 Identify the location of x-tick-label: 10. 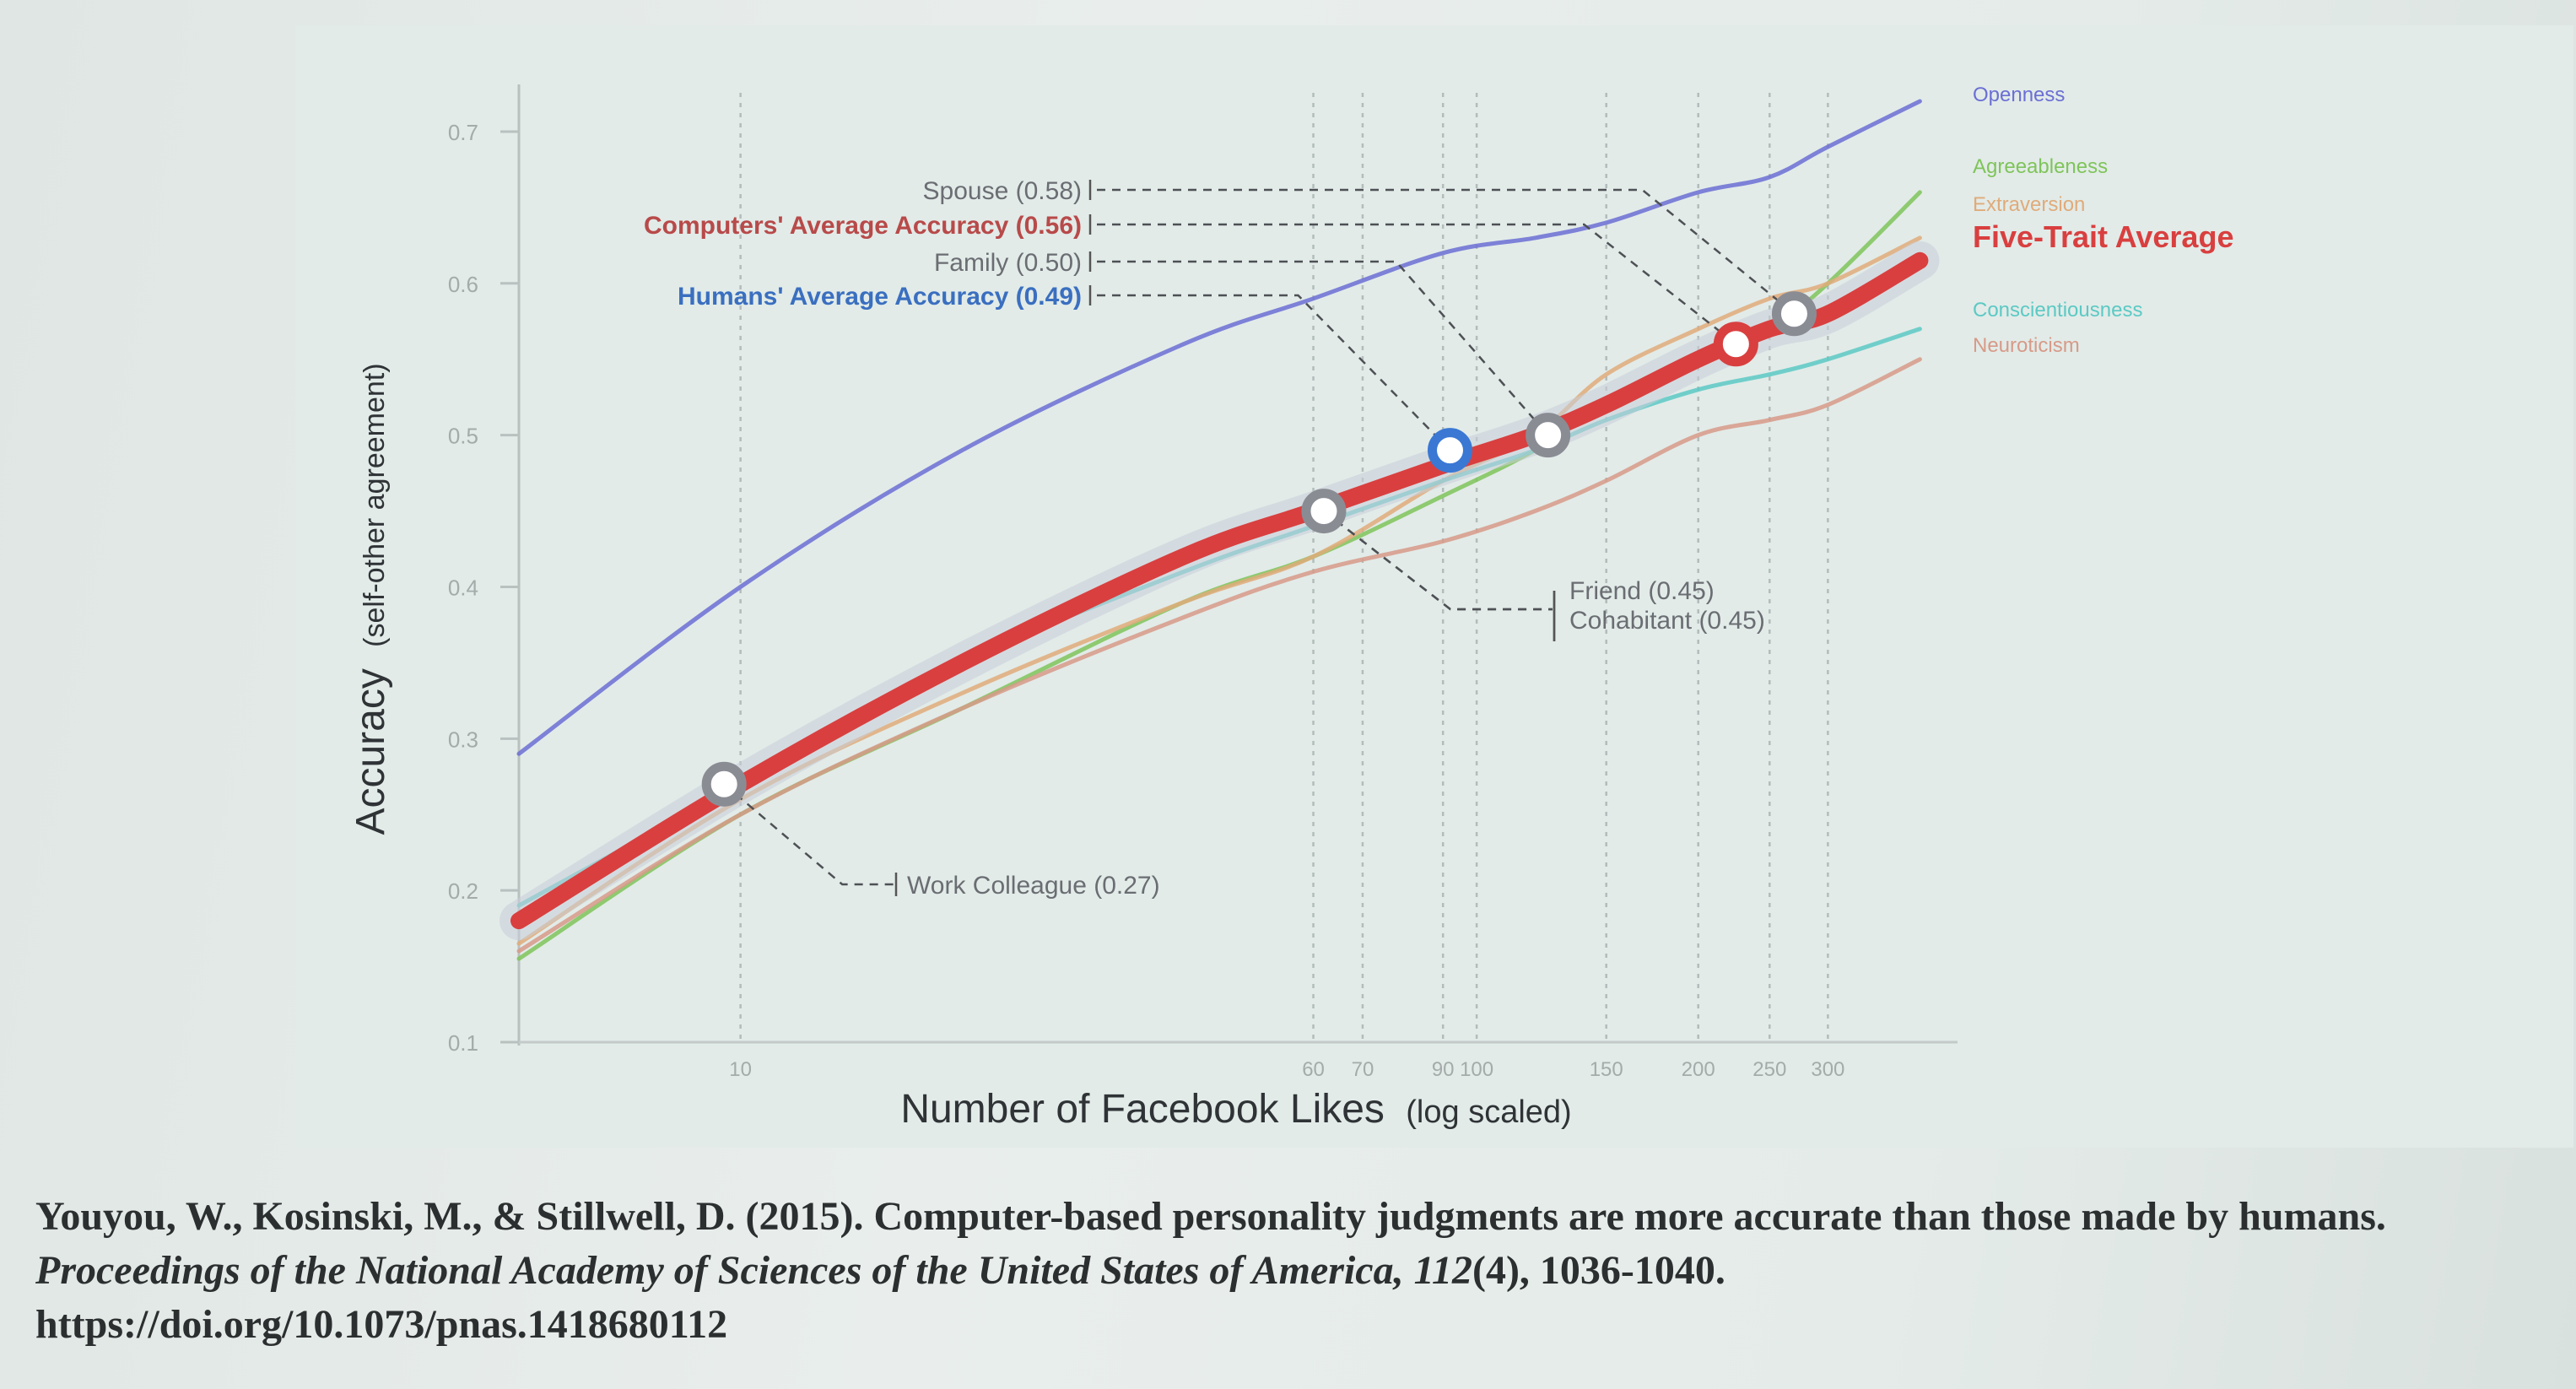
(740, 1069).